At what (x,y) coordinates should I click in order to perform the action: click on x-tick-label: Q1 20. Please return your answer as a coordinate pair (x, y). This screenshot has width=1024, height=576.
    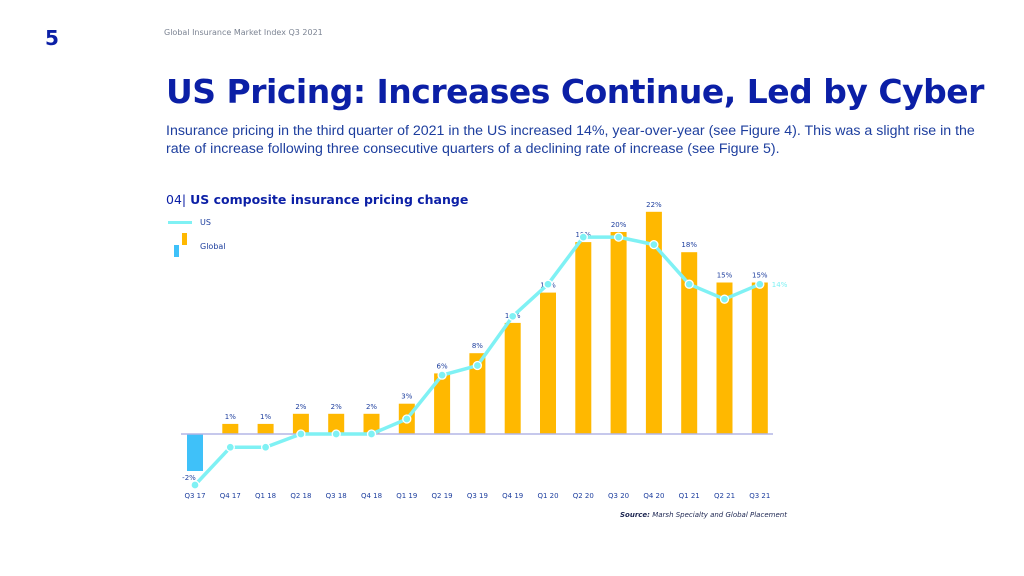
    Looking at the image, I should click on (547, 496).